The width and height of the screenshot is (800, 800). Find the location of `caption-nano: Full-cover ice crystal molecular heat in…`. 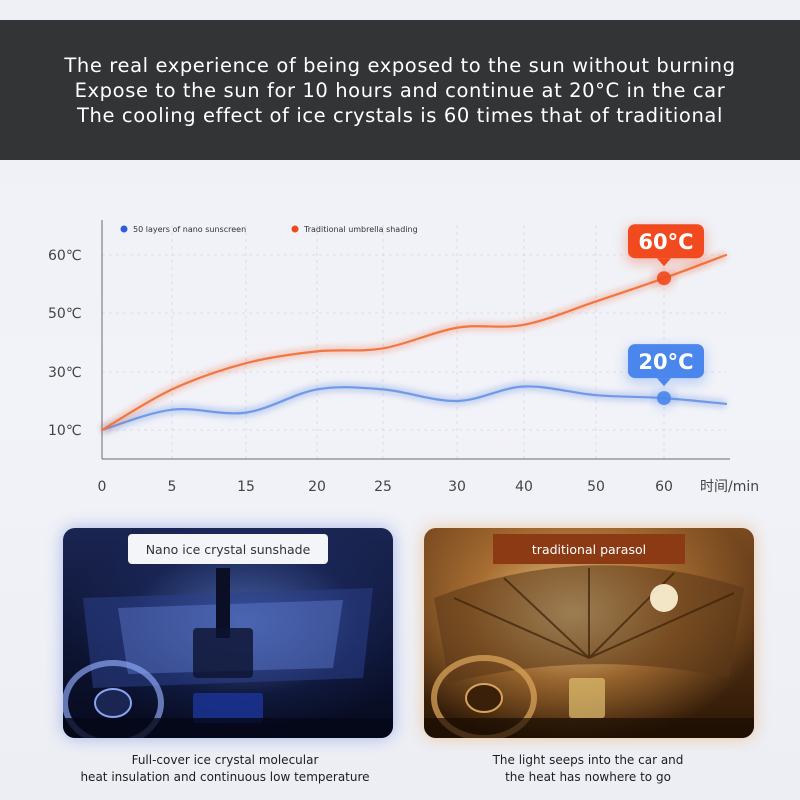

caption-nano: Full-cover ice crystal molecular heat in… is located at coordinates (225, 769).